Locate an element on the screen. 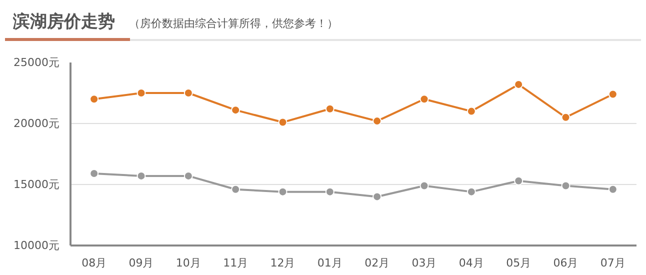 The height and width of the screenshot is (275, 646). x-tick-label: 02月 is located at coordinates (377, 263).